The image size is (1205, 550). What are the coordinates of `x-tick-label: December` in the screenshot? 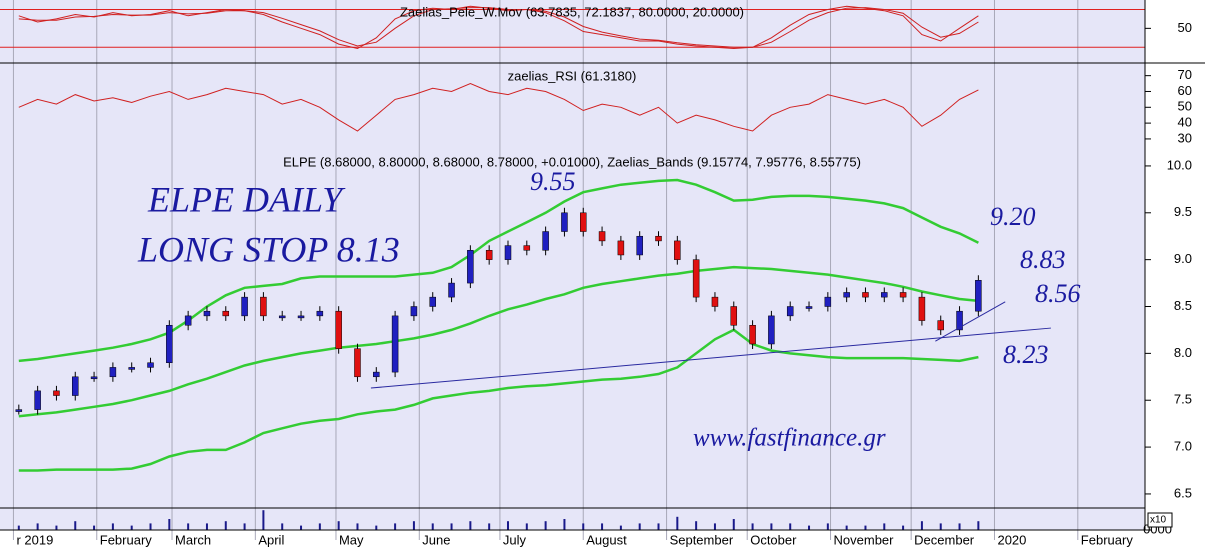 It's located at (944, 539).